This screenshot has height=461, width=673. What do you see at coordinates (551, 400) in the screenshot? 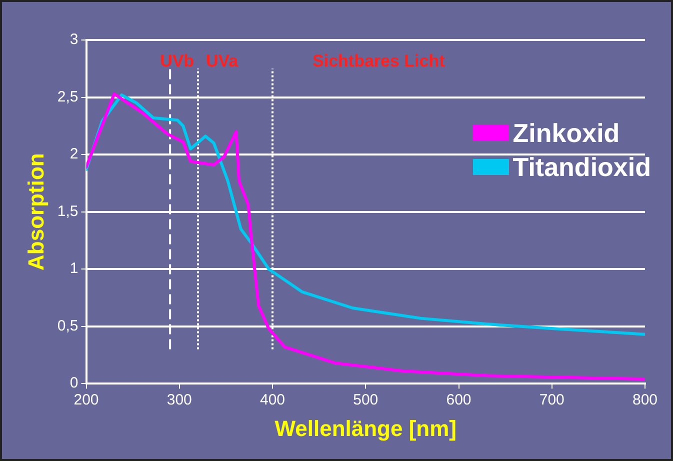
I see `x-tick-label: 700` at bounding box center [551, 400].